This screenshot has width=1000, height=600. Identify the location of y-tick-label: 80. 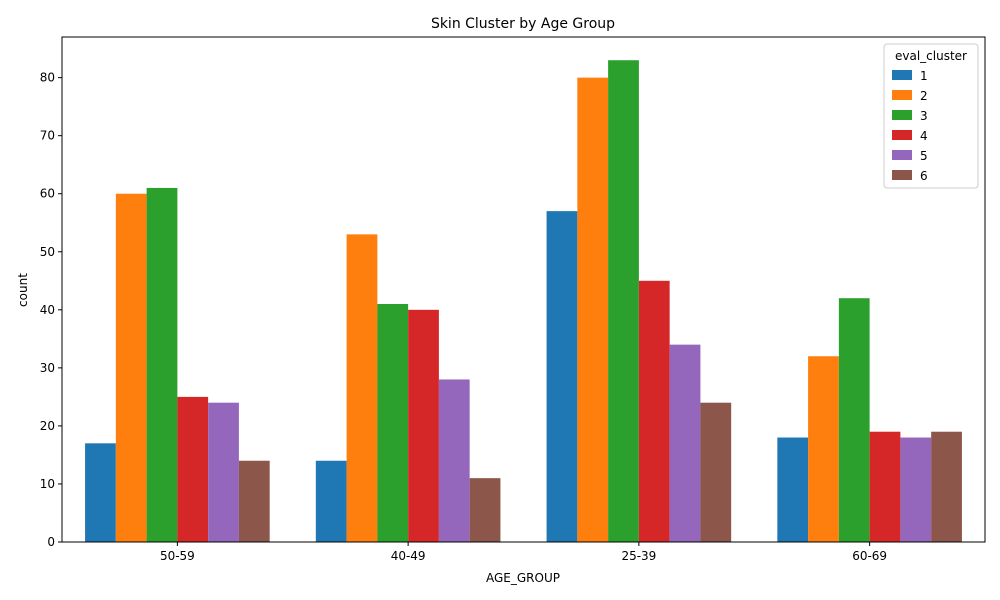
(47, 78).